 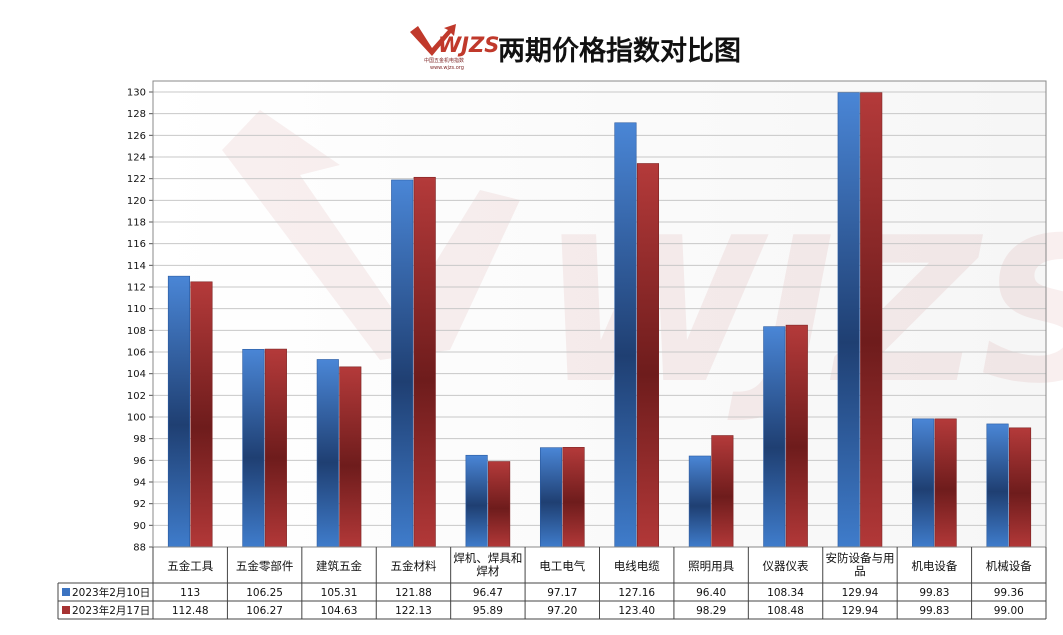 What do you see at coordinates (859, 564) in the screenshot?
I see `x-category-label: 安防设备与用品` at bounding box center [859, 564].